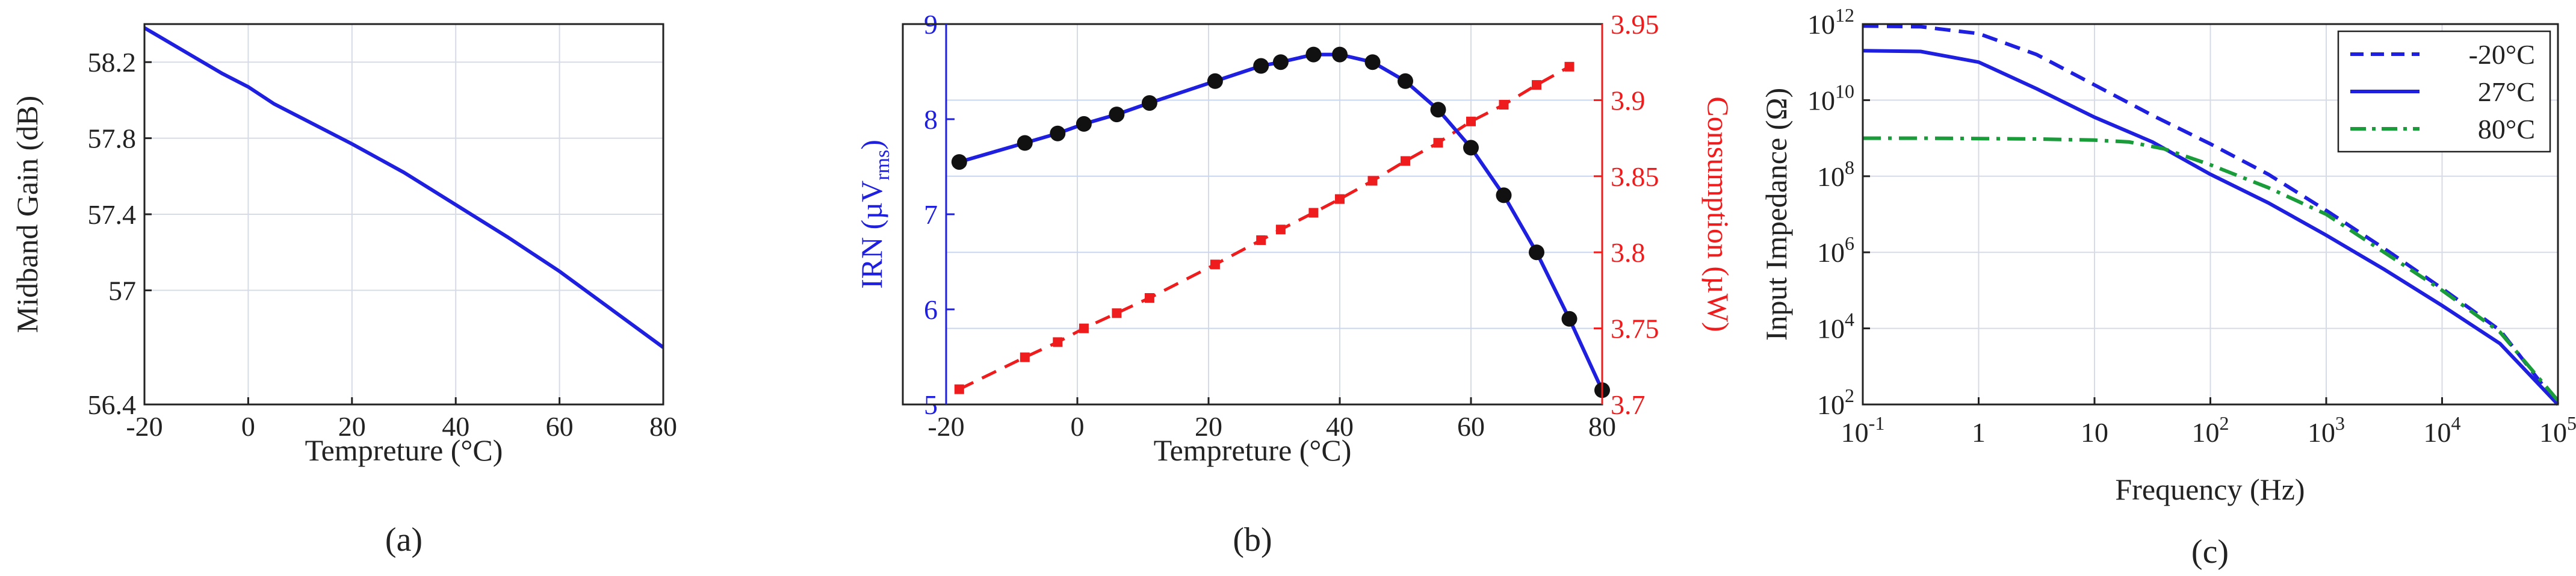  I want to click on panel-b-xtick-label: 20, so click(1208, 426).